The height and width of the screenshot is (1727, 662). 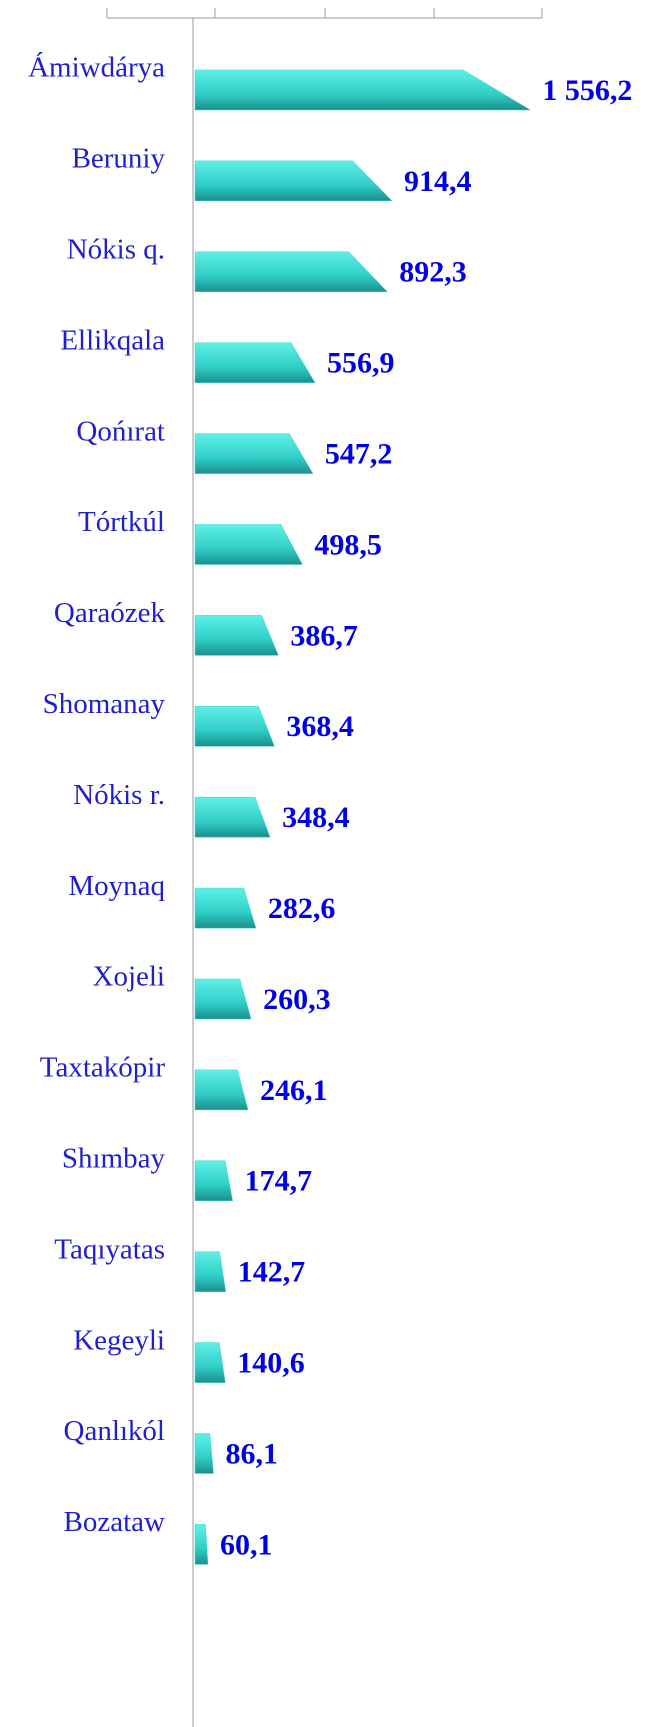 What do you see at coordinates (297, 999) in the screenshot?
I see `value-label: 260,3` at bounding box center [297, 999].